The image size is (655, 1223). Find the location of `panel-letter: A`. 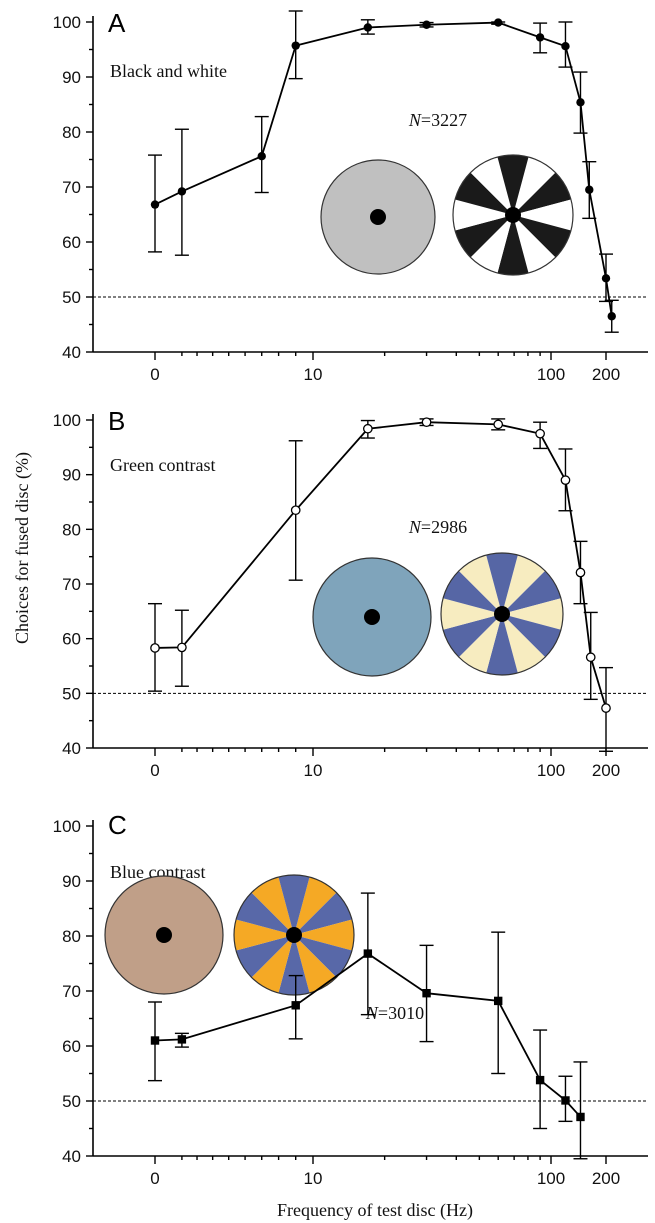

panel-letter: A is located at coordinates (117, 23).